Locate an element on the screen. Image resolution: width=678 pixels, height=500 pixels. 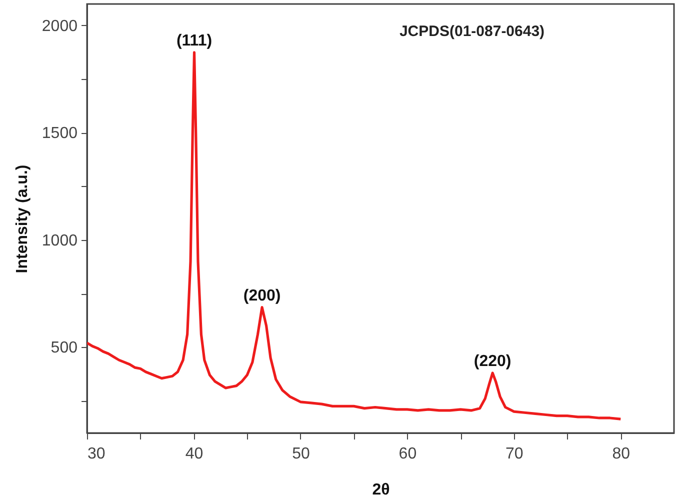
x-tick-label: 50 is located at coordinates (301, 454).